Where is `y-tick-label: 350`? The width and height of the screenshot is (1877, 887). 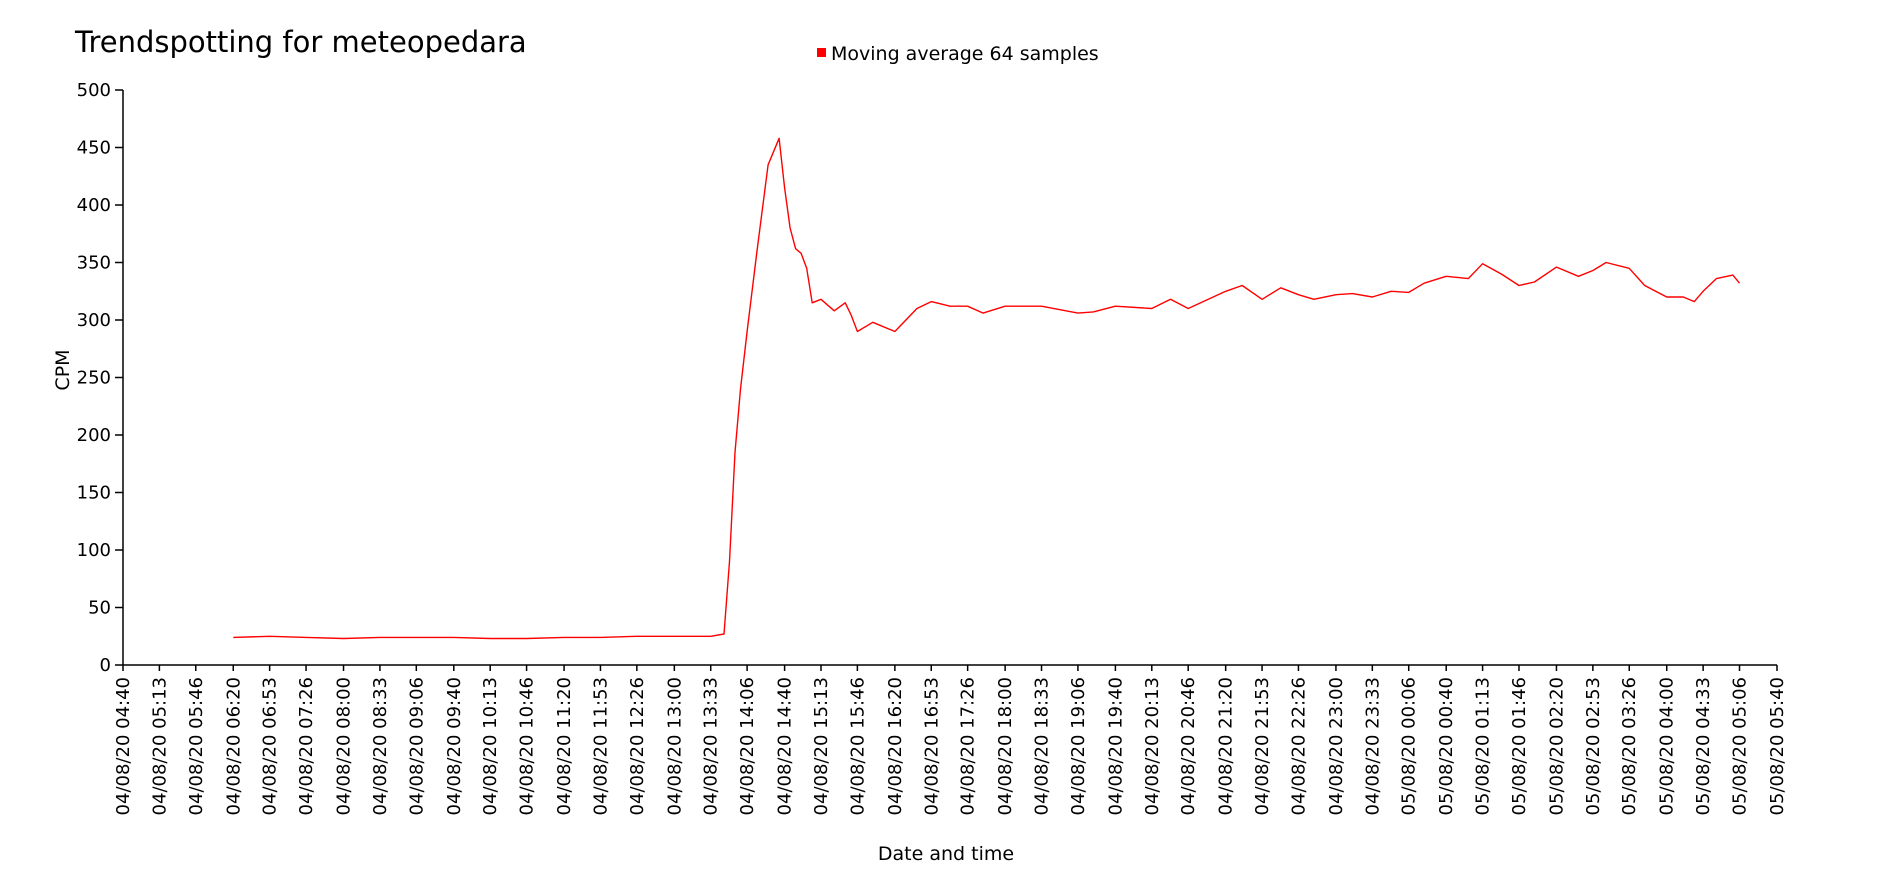
y-tick-label: 350 is located at coordinates (94, 263).